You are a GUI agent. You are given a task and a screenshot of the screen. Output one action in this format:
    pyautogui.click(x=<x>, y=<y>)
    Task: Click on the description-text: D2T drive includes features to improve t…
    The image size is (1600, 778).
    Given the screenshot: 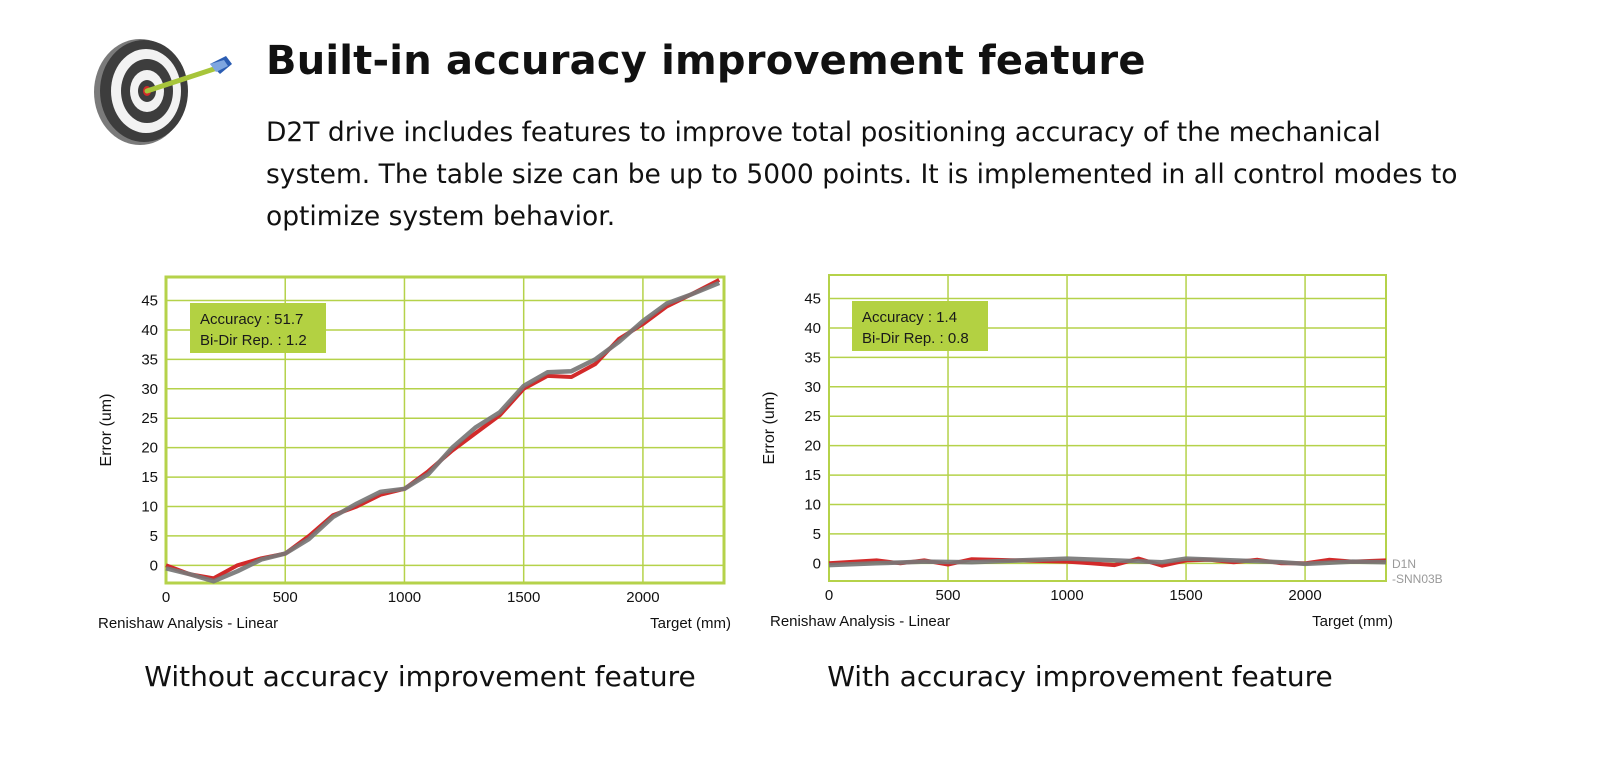 What is the action you would take?
    pyautogui.click(x=862, y=174)
    